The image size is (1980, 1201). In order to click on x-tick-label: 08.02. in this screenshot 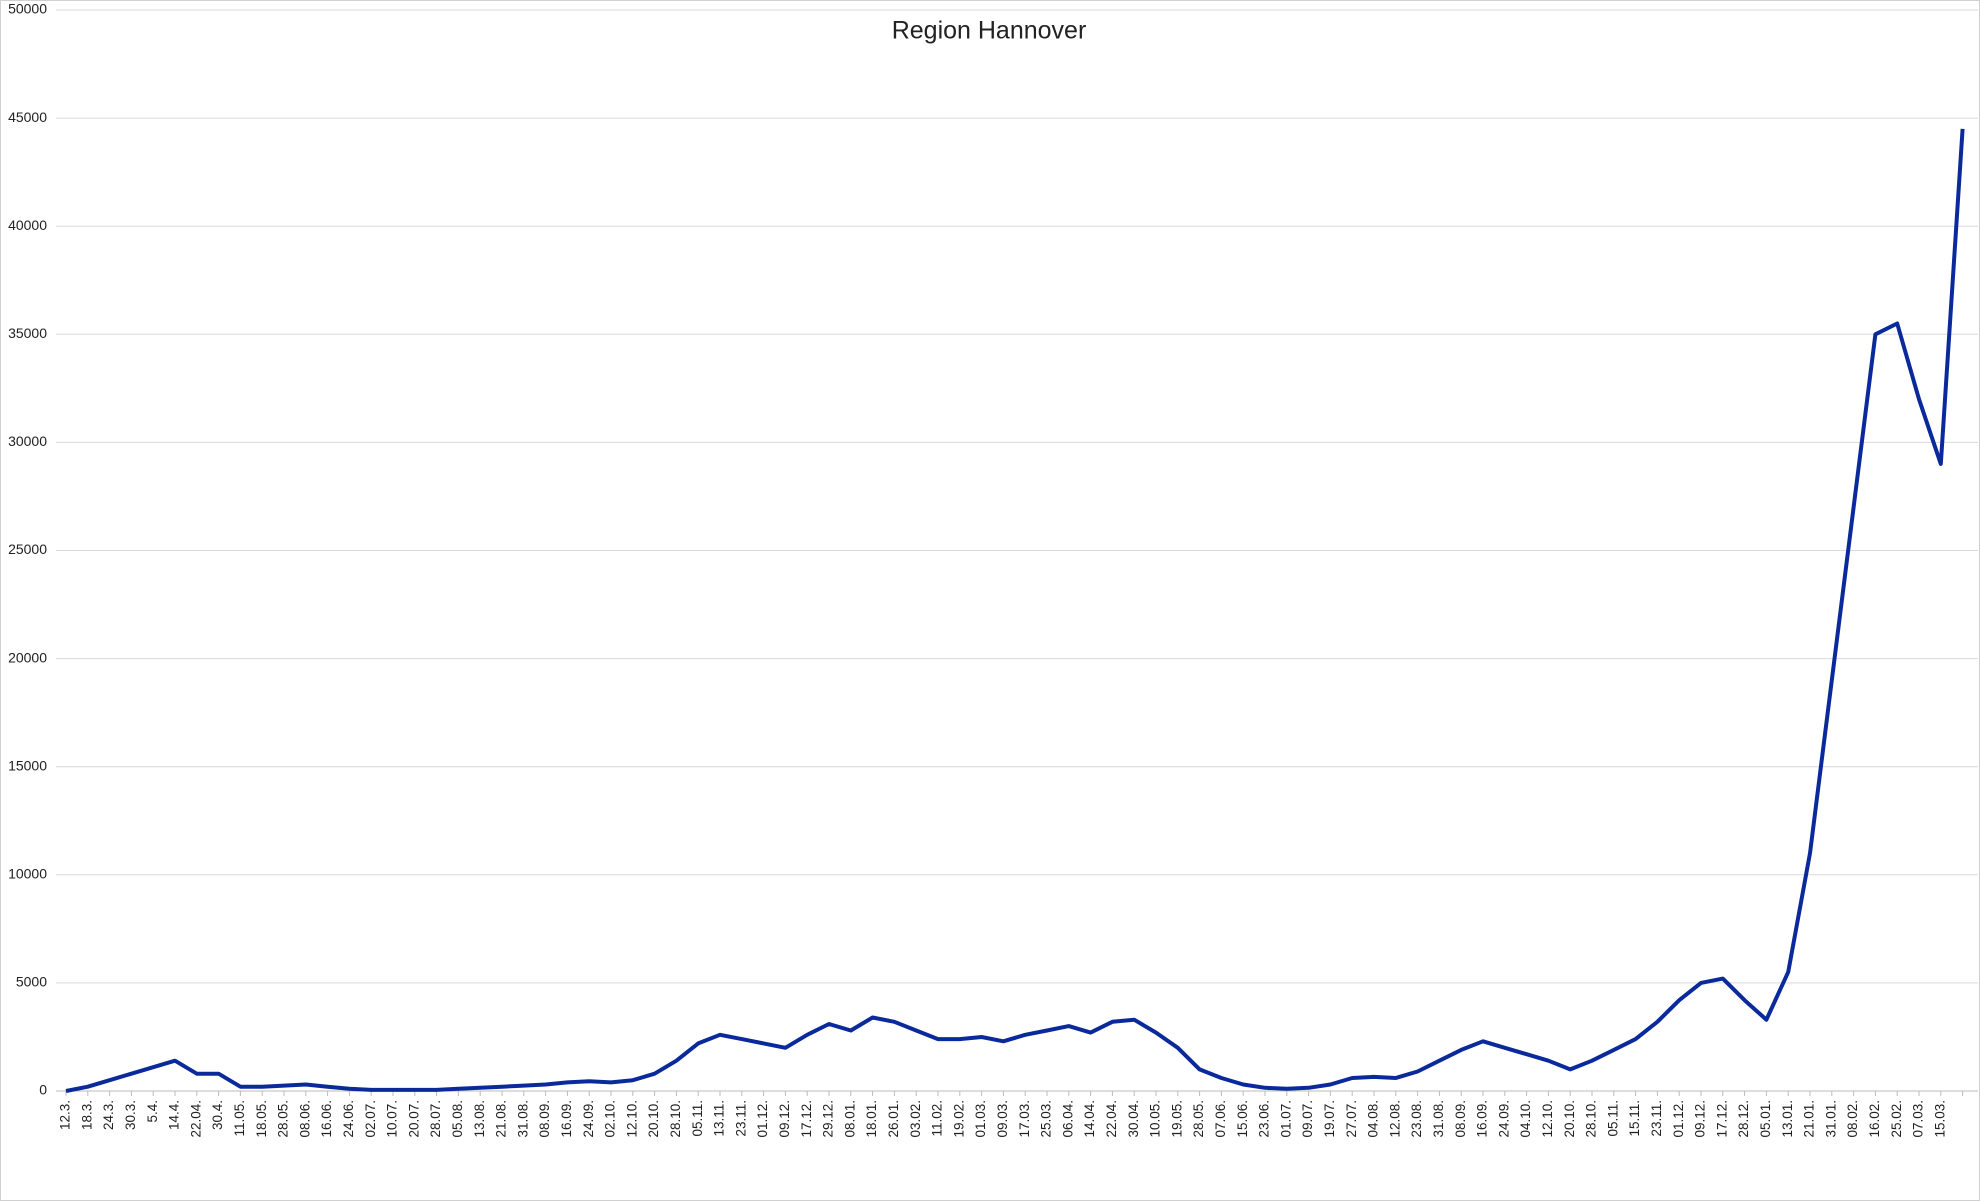, I will do `click(1852, 1119)`.